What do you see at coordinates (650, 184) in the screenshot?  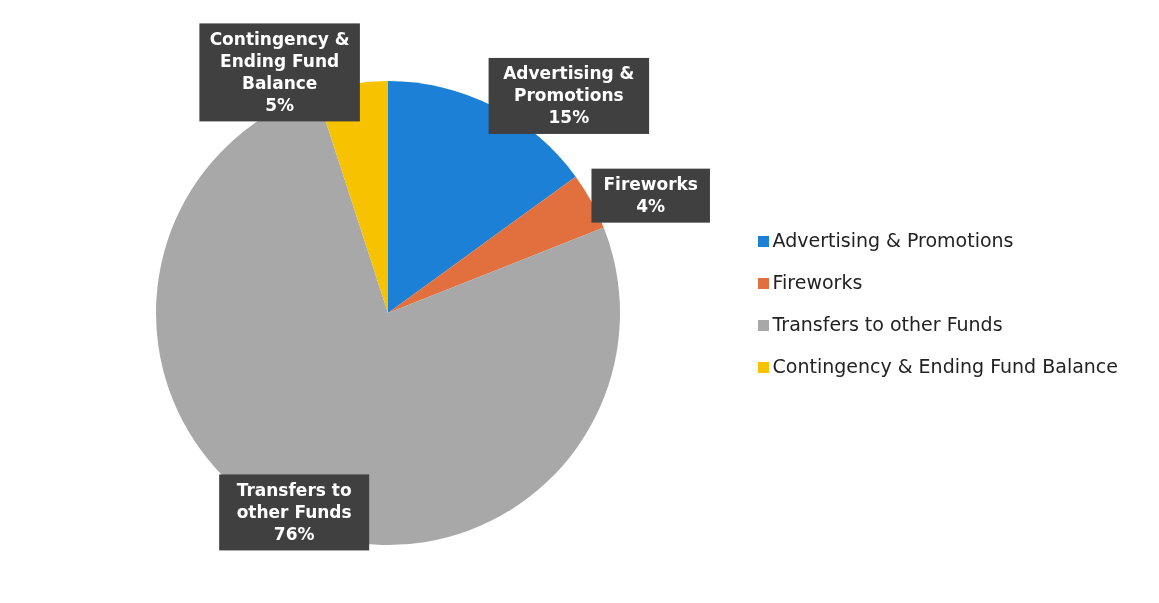 I see `slice-label: Fireworks` at bounding box center [650, 184].